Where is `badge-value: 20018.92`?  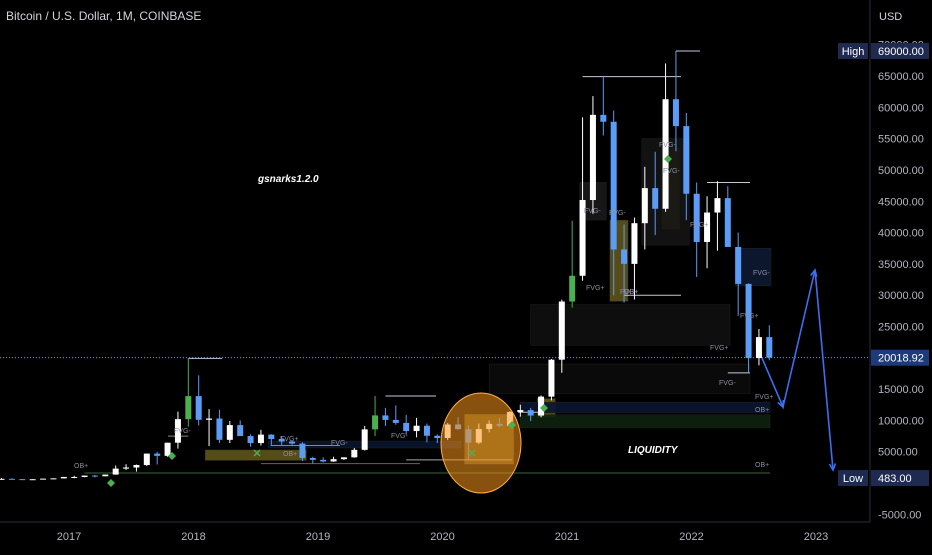
badge-value: 20018.92 is located at coordinates (901, 359).